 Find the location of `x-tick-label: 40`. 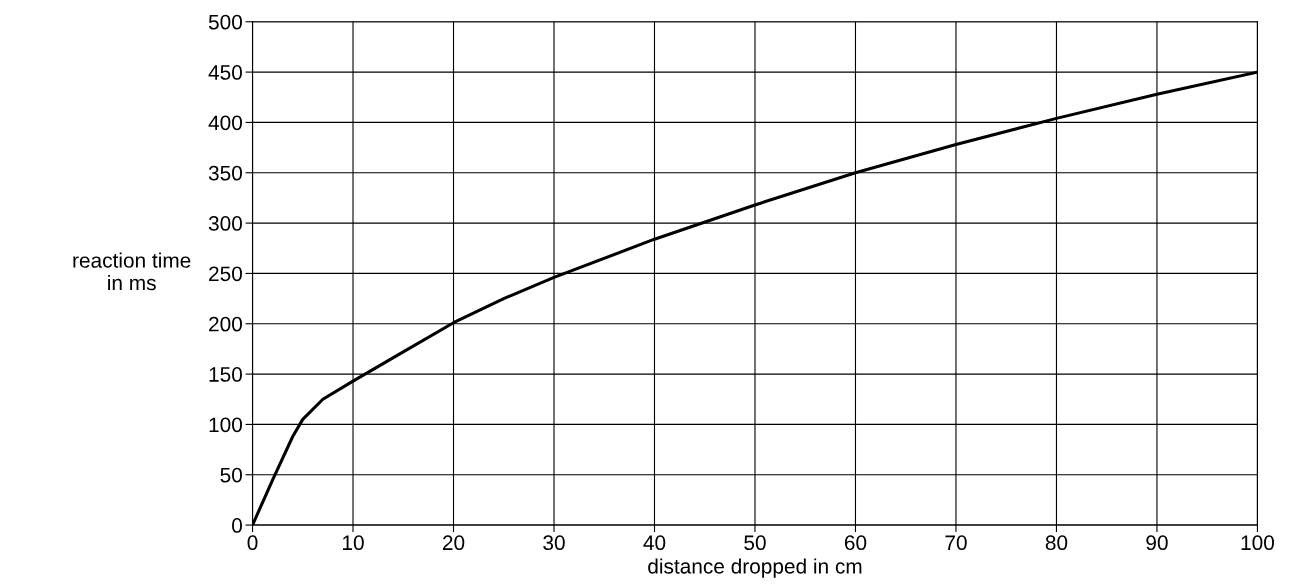

x-tick-label: 40 is located at coordinates (654, 543).